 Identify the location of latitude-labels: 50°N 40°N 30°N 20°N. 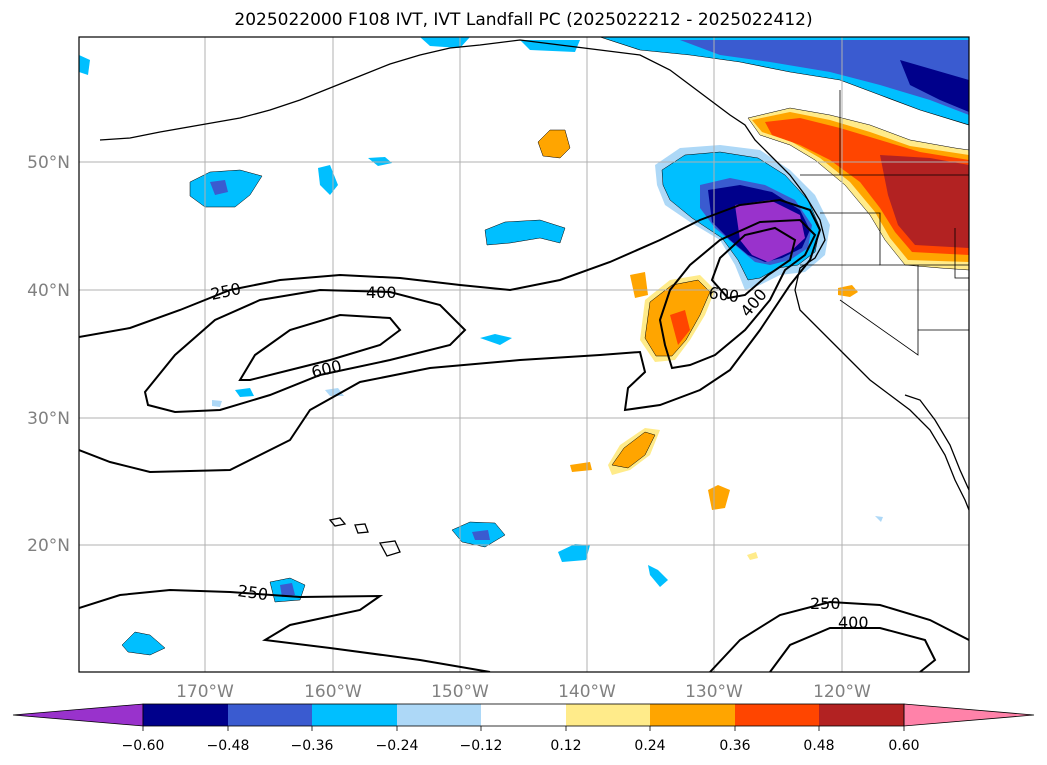
(48, 354).